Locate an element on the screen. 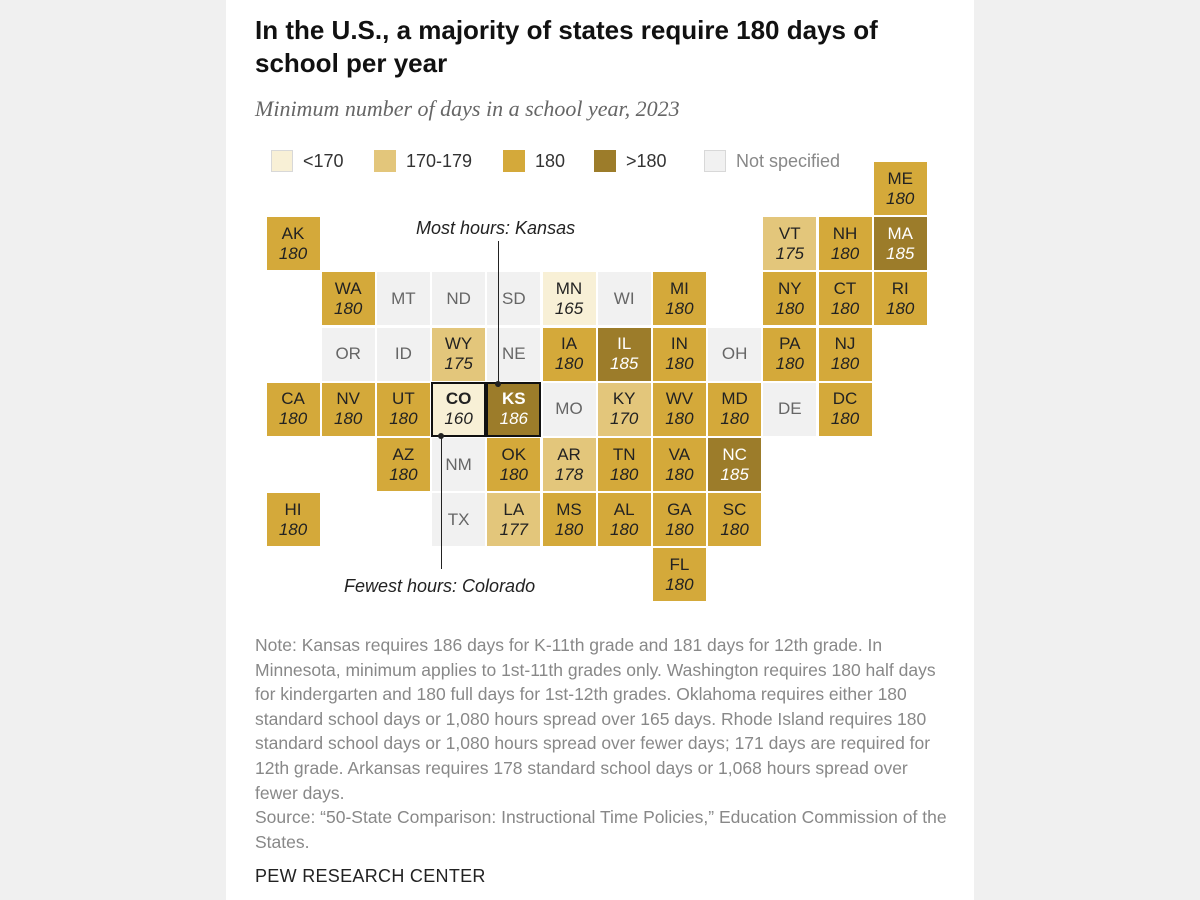  state-abbr: MI is located at coordinates (679, 288).